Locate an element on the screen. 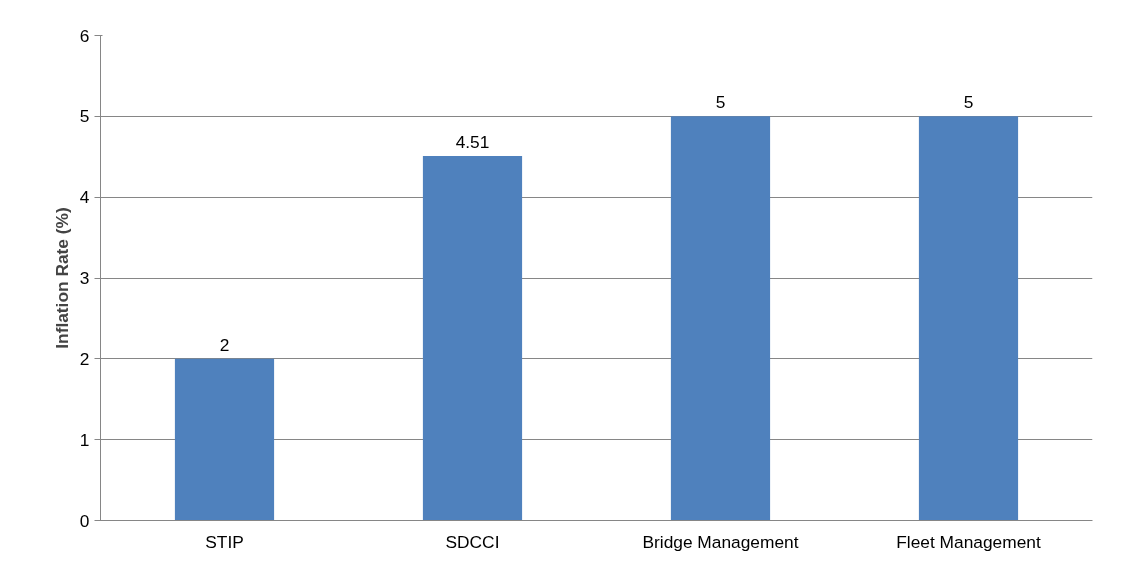  x-tick-label: SDCCI is located at coordinates (472, 541).